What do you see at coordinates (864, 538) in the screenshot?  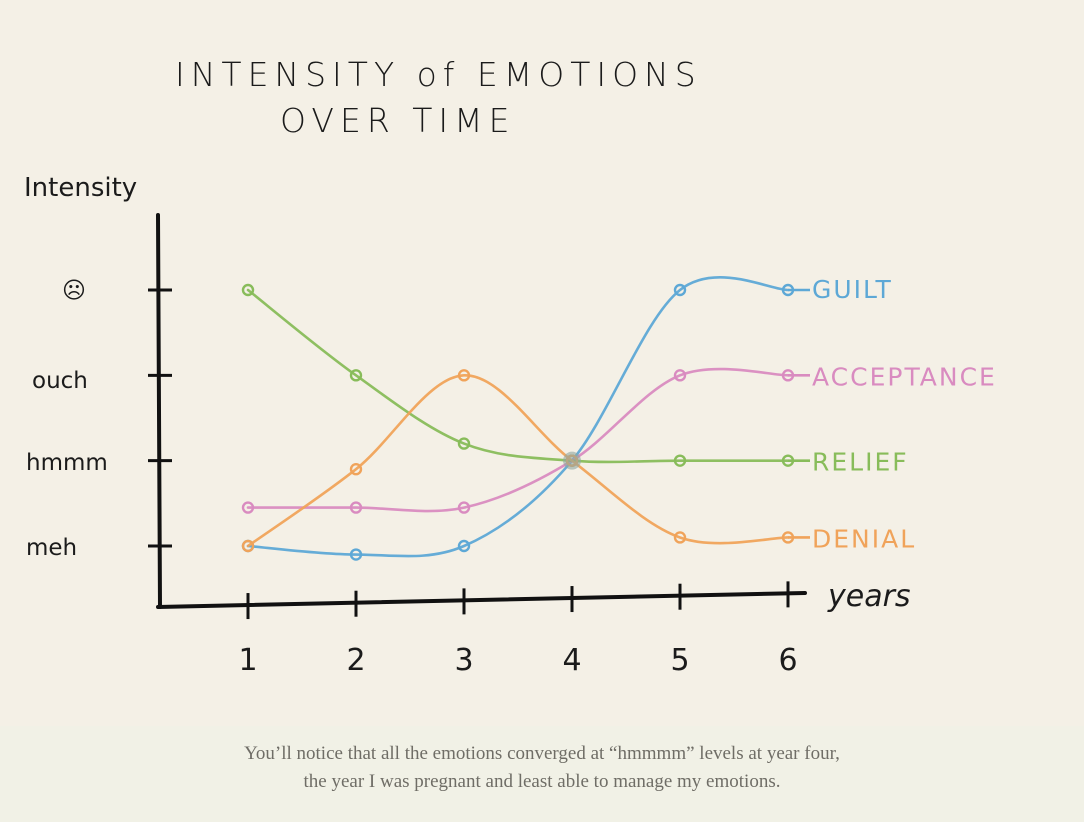 I see `series-label-denial: DENIAL` at bounding box center [864, 538].